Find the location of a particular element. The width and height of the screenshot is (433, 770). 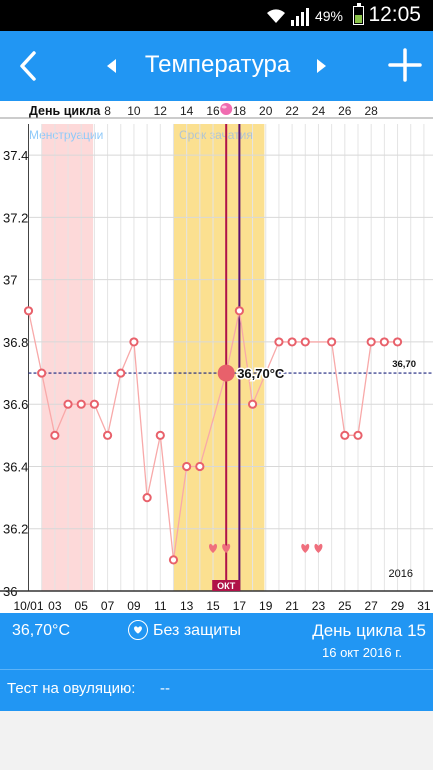

selected-point-label: 36,70°C is located at coordinates (261, 373).